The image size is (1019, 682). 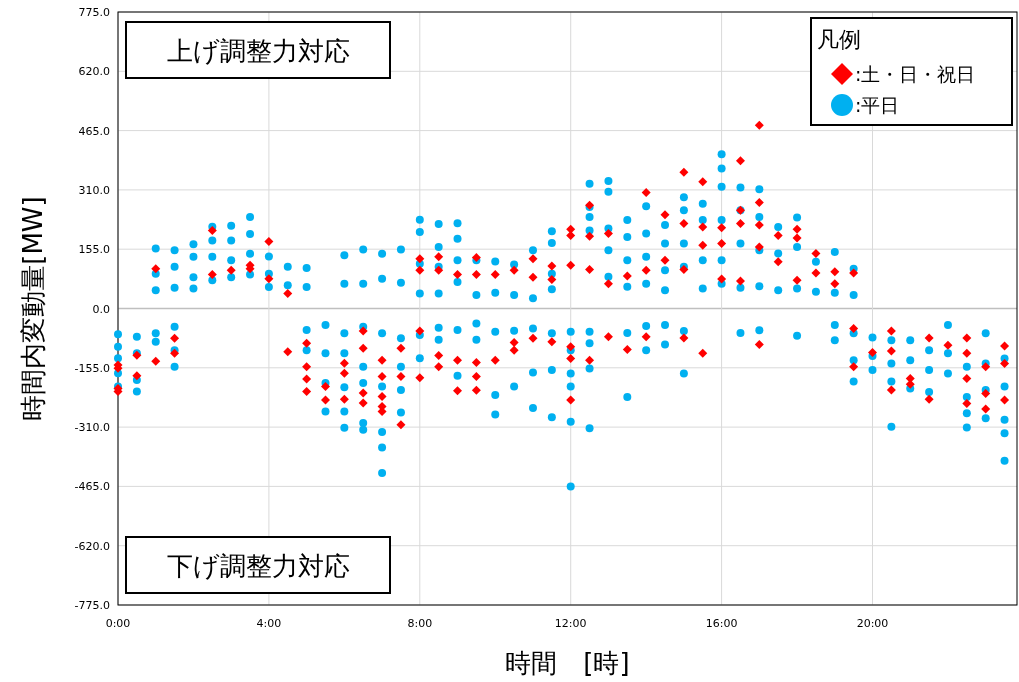 I want to click on y-tick-label: -310.0, so click(x=92, y=428).